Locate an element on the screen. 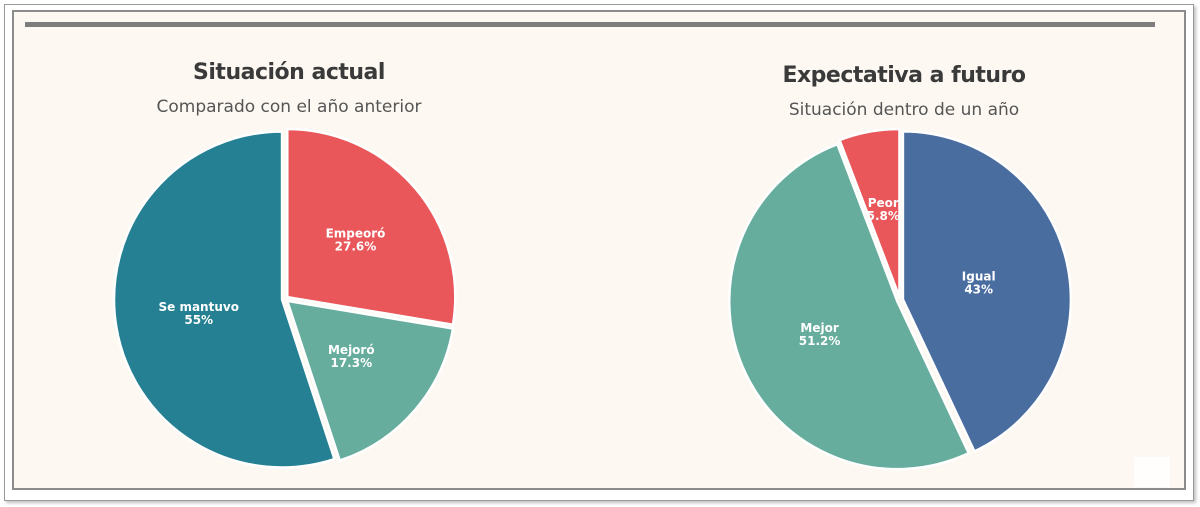  chart-2-title: Expectativa a futuro is located at coordinates (904, 75).